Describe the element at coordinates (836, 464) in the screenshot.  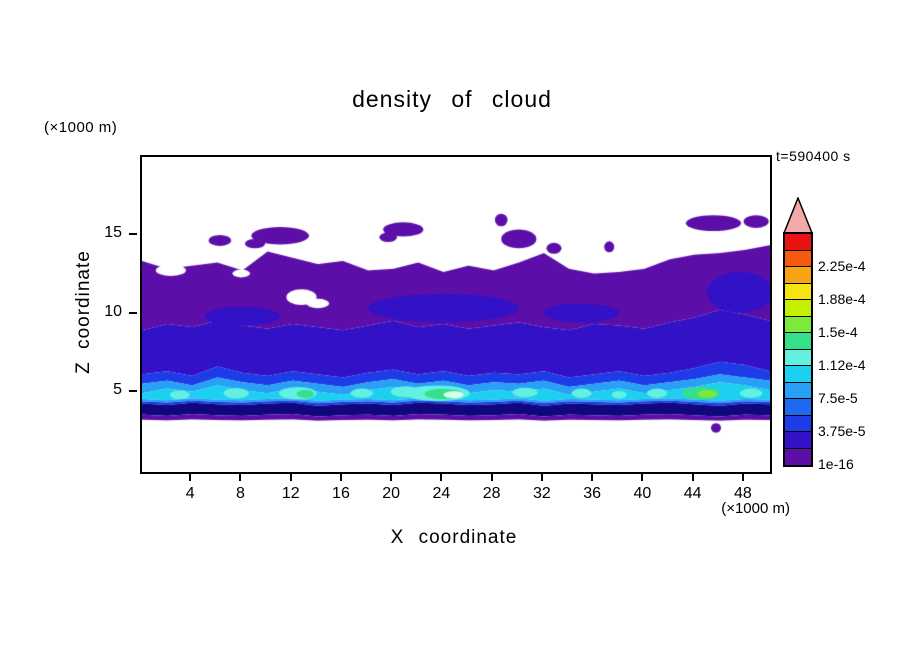
I see `colorbar-label: 1e-16` at that location.